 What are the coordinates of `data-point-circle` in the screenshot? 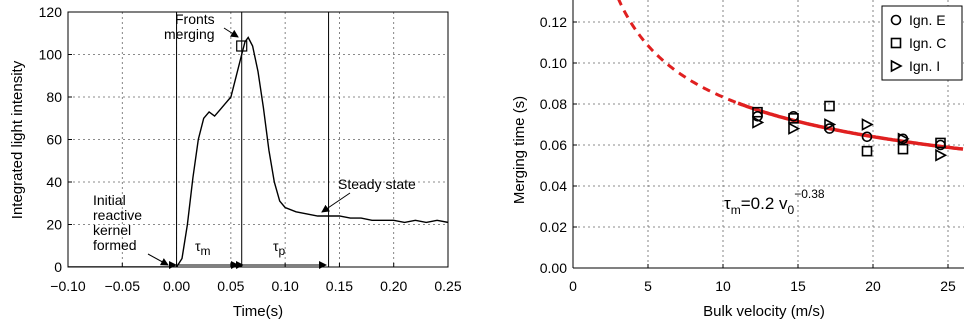 It's located at (867, 137).